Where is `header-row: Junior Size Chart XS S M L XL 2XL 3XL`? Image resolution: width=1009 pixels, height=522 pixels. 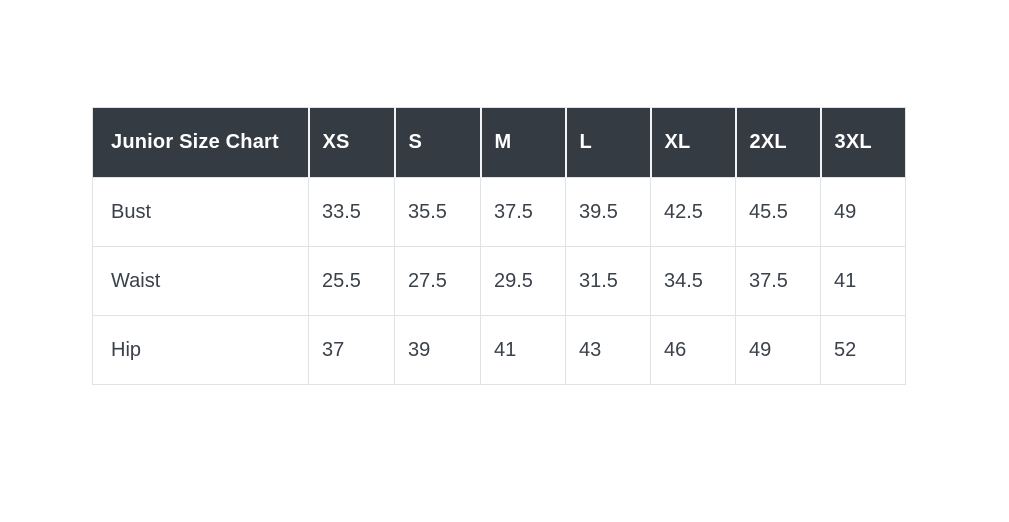 header-row: Junior Size Chart XS S M L XL 2XL 3XL is located at coordinates (499, 142).